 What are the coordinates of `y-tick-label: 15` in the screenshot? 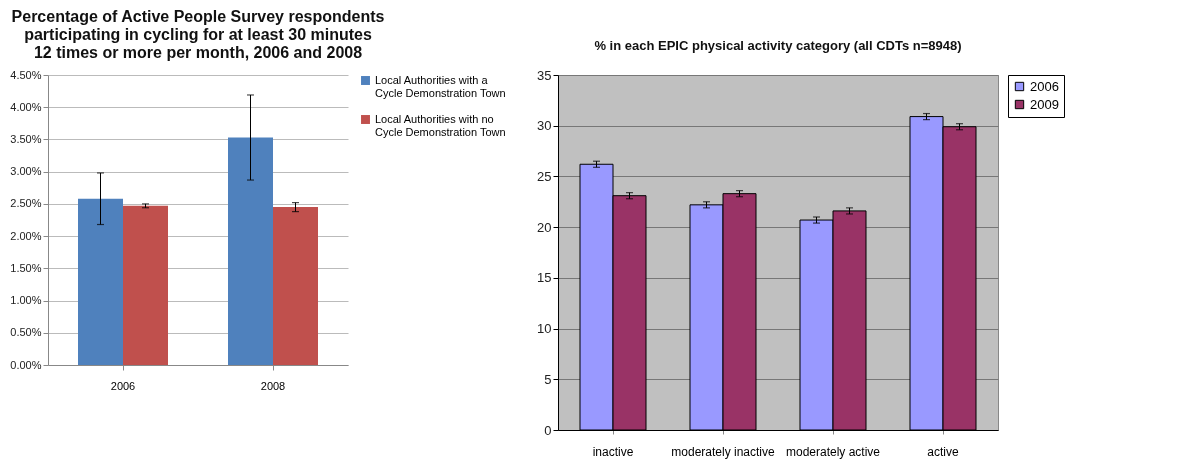 It's located at (544, 278).